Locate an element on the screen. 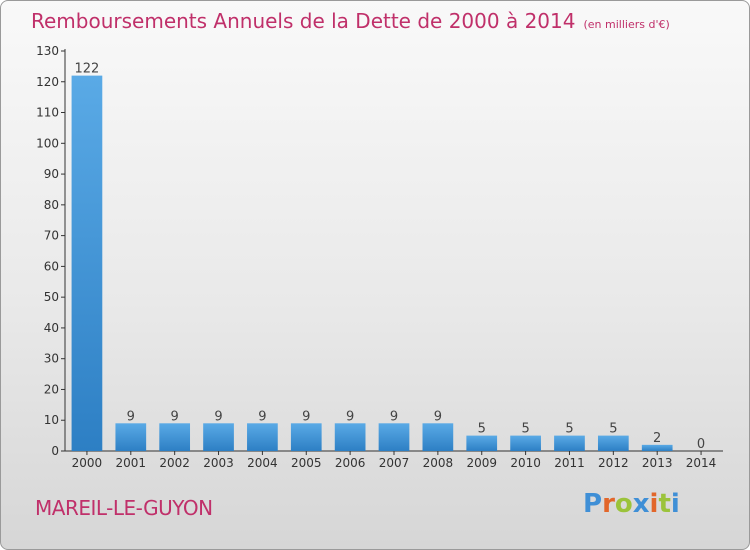 The width and height of the screenshot is (750, 550). y-tick-label: 130 is located at coordinates (47, 51).